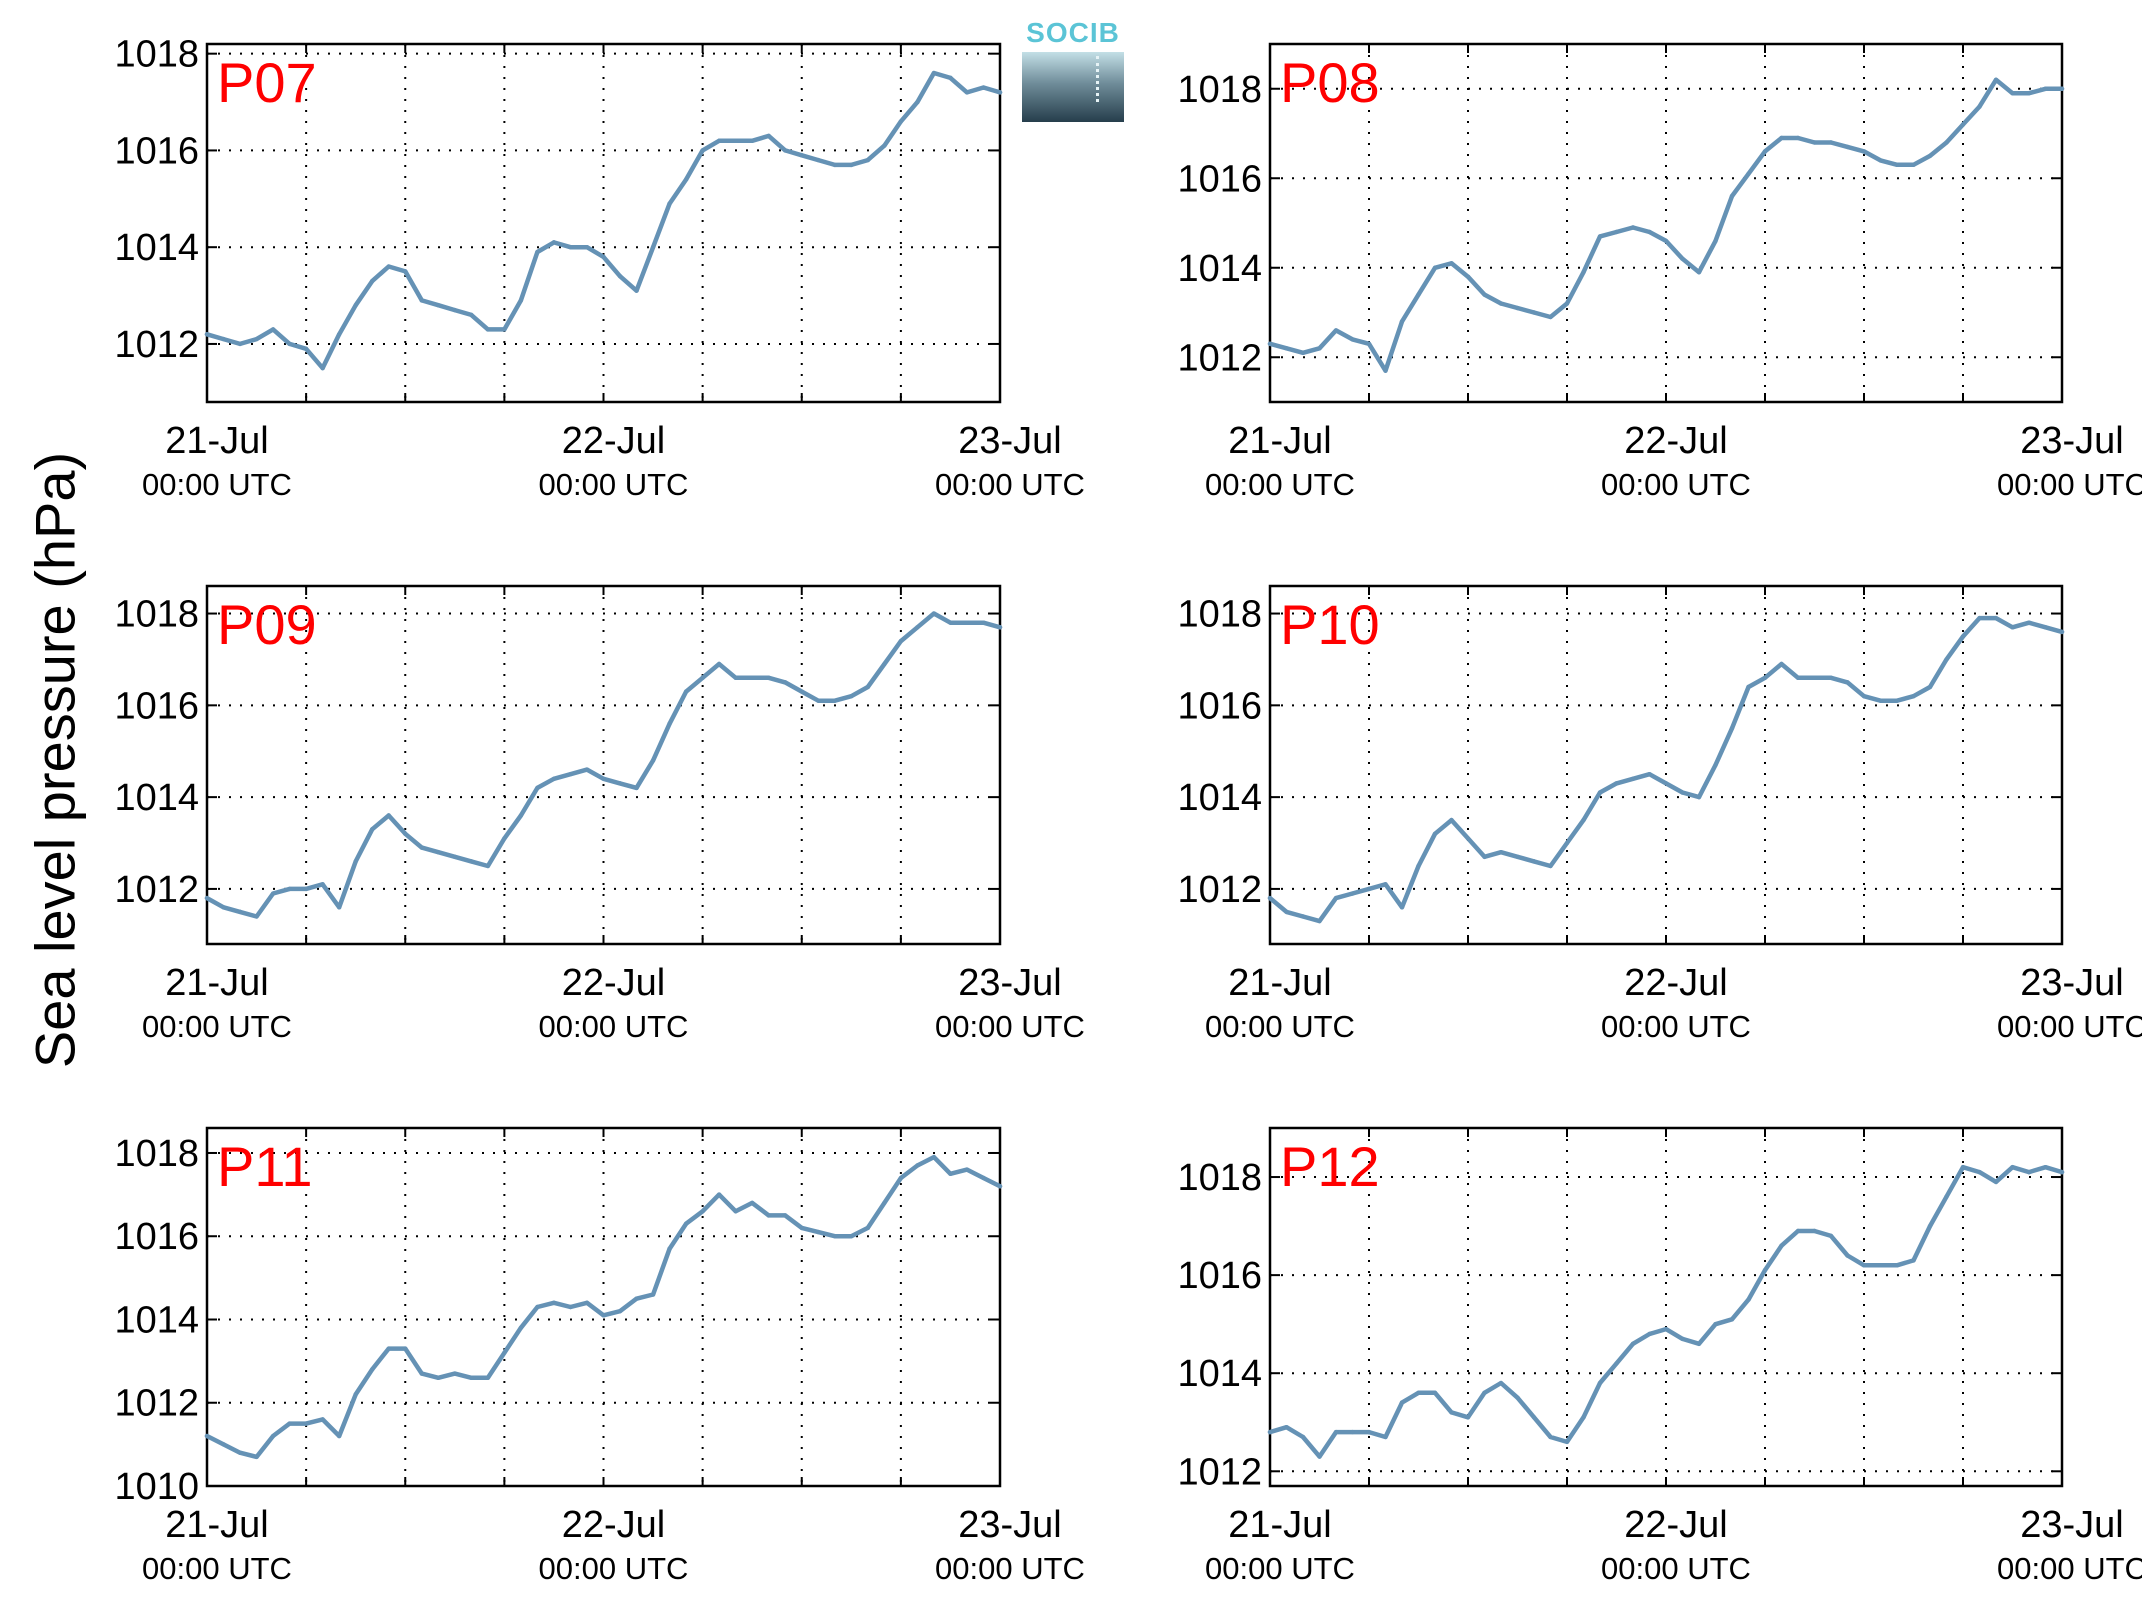 The width and height of the screenshot is (2142, 1608). I want to click on panel-label: P07, so click(267, 82).